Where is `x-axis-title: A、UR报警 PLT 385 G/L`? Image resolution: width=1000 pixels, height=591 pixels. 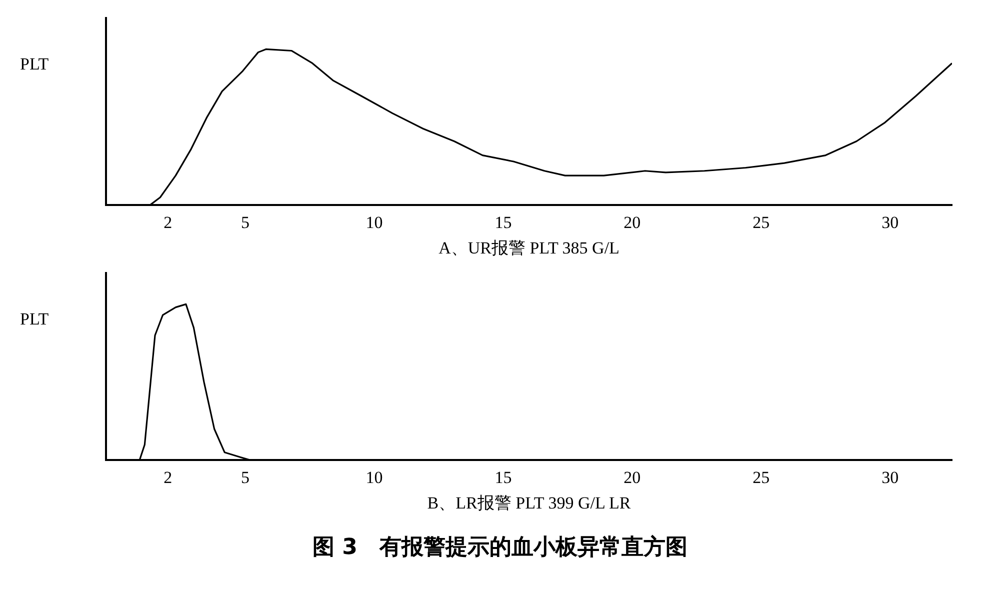
x-axis-title: A、UR报警 PLT 385 G/L is located at coordinates (529, 248).